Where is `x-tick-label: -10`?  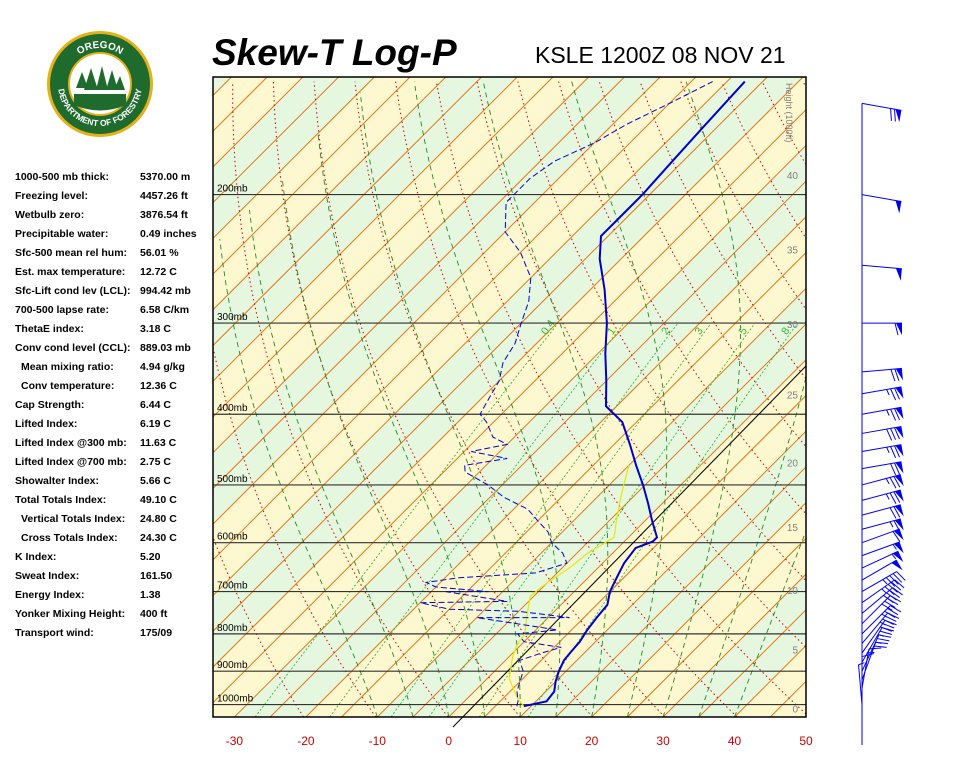
x-tick-label: -10 is located at coordinates (378, 741).